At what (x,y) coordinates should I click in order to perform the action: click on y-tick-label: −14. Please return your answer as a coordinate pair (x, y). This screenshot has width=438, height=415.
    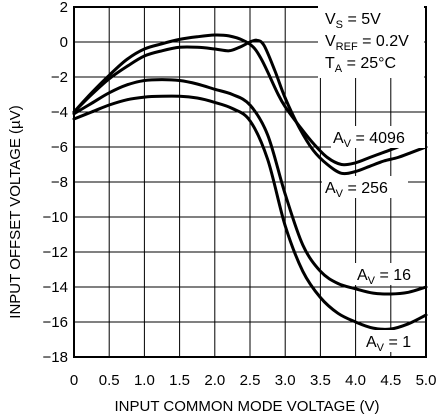
    Looking at the image, I should click on (55, 287).